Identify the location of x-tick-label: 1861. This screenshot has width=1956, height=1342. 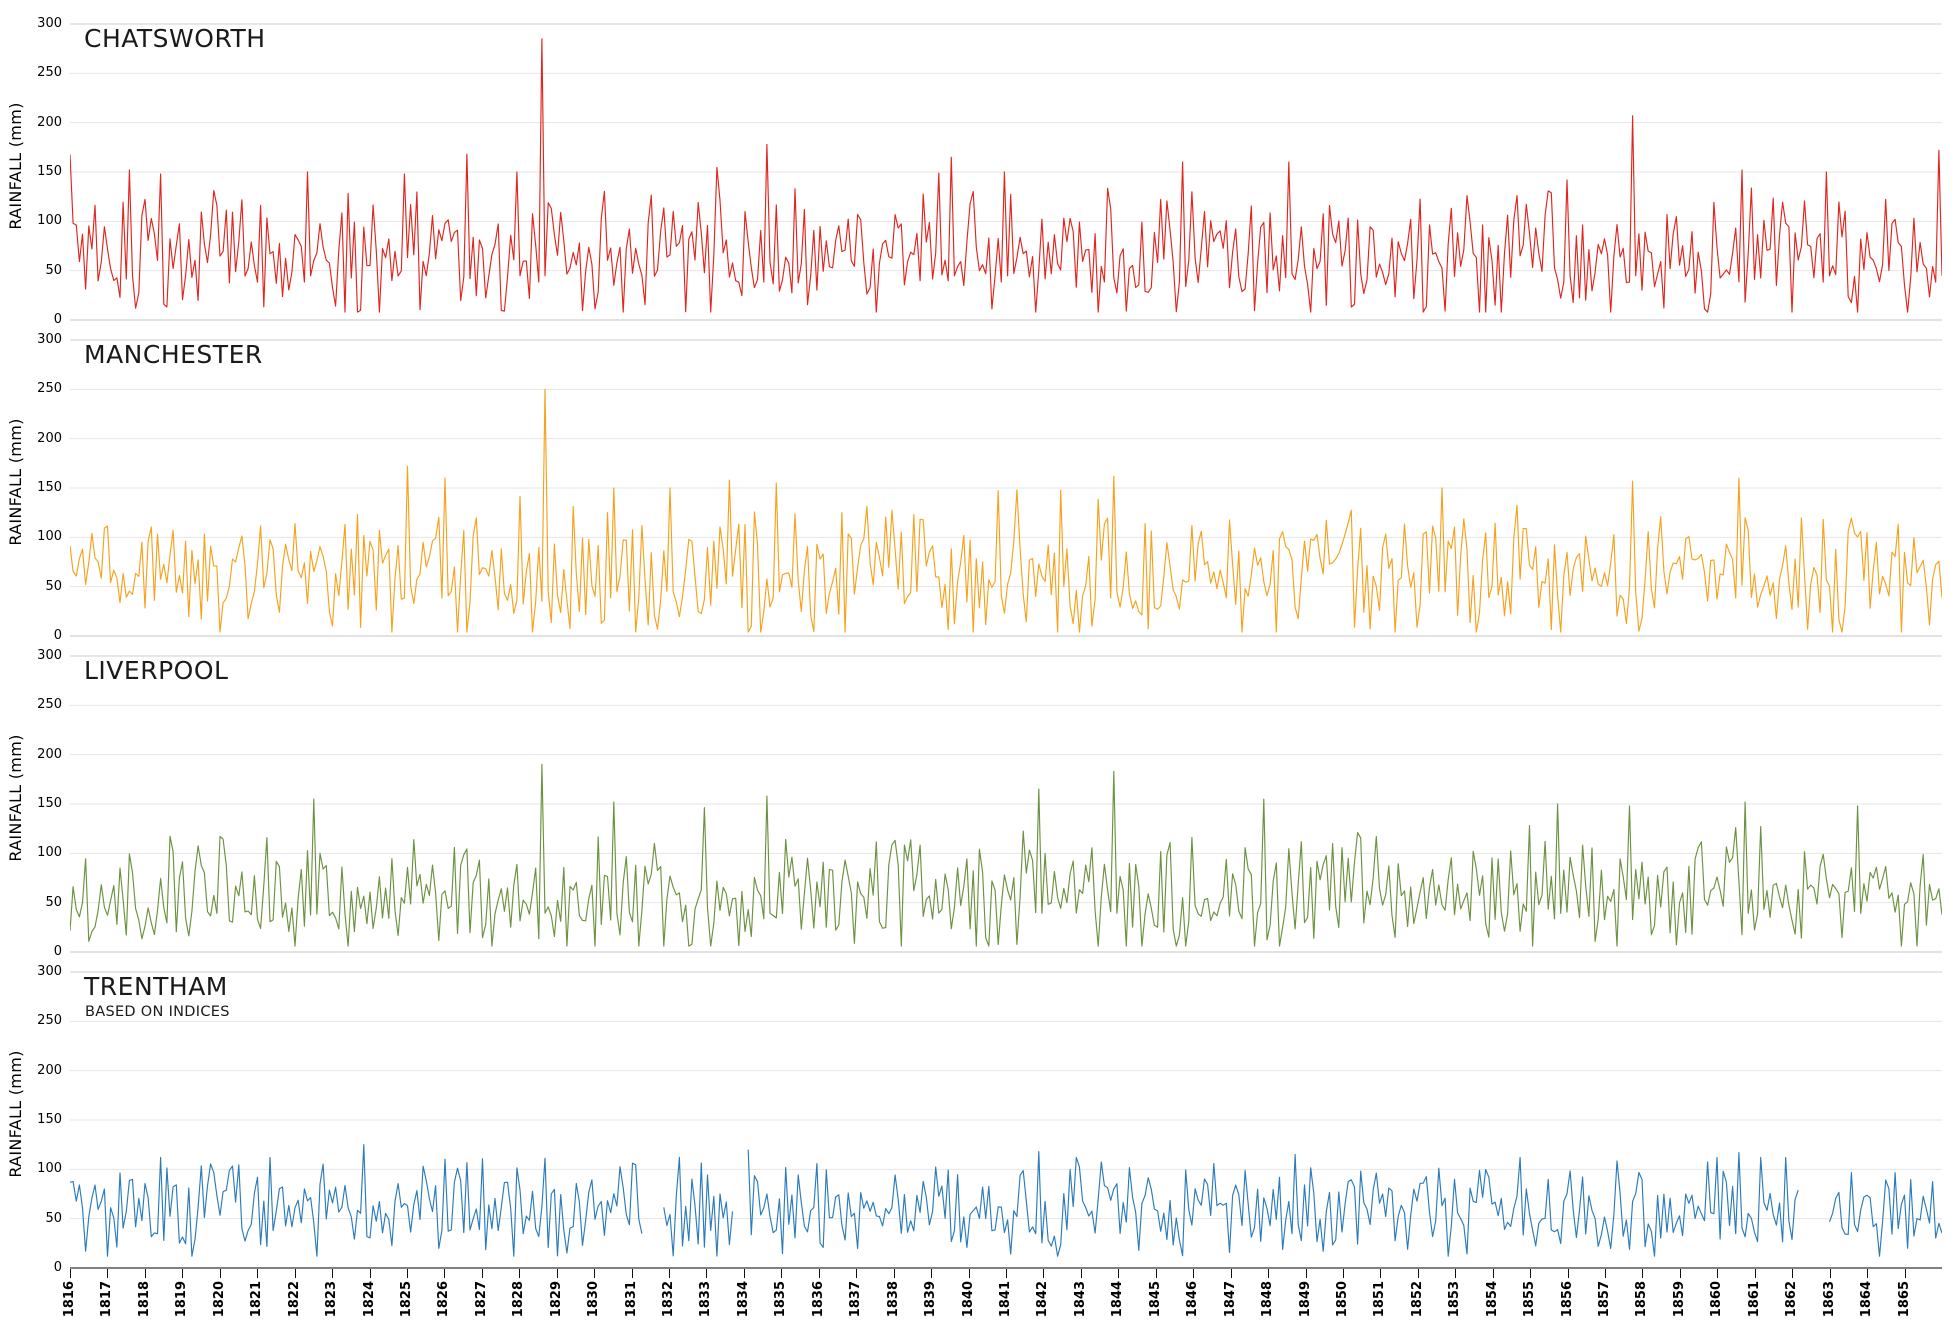
(1754, 1299).